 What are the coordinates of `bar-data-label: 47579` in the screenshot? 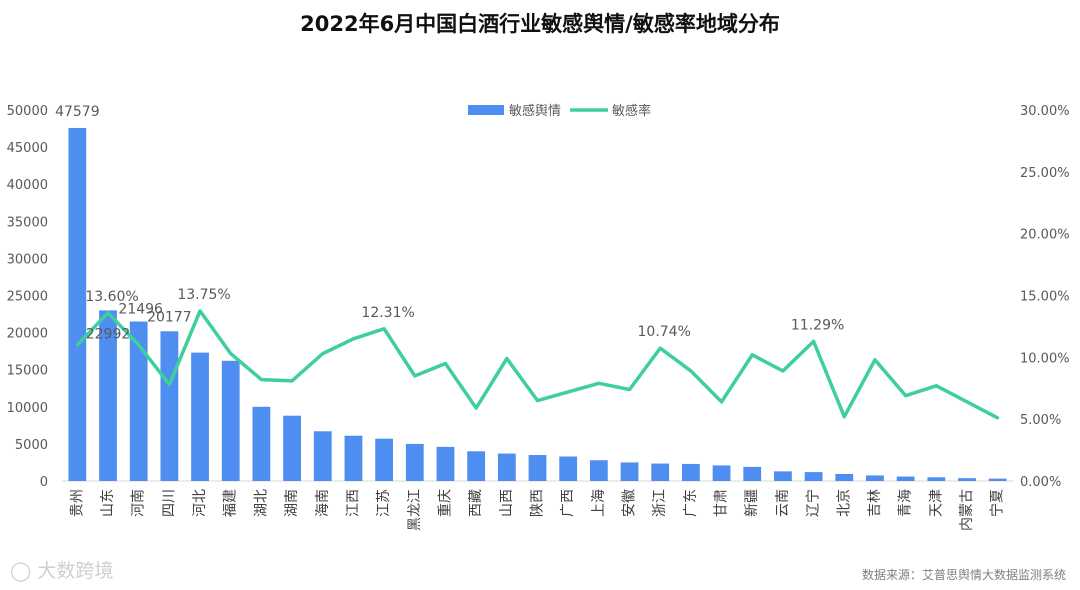 It's located at (77, 112).